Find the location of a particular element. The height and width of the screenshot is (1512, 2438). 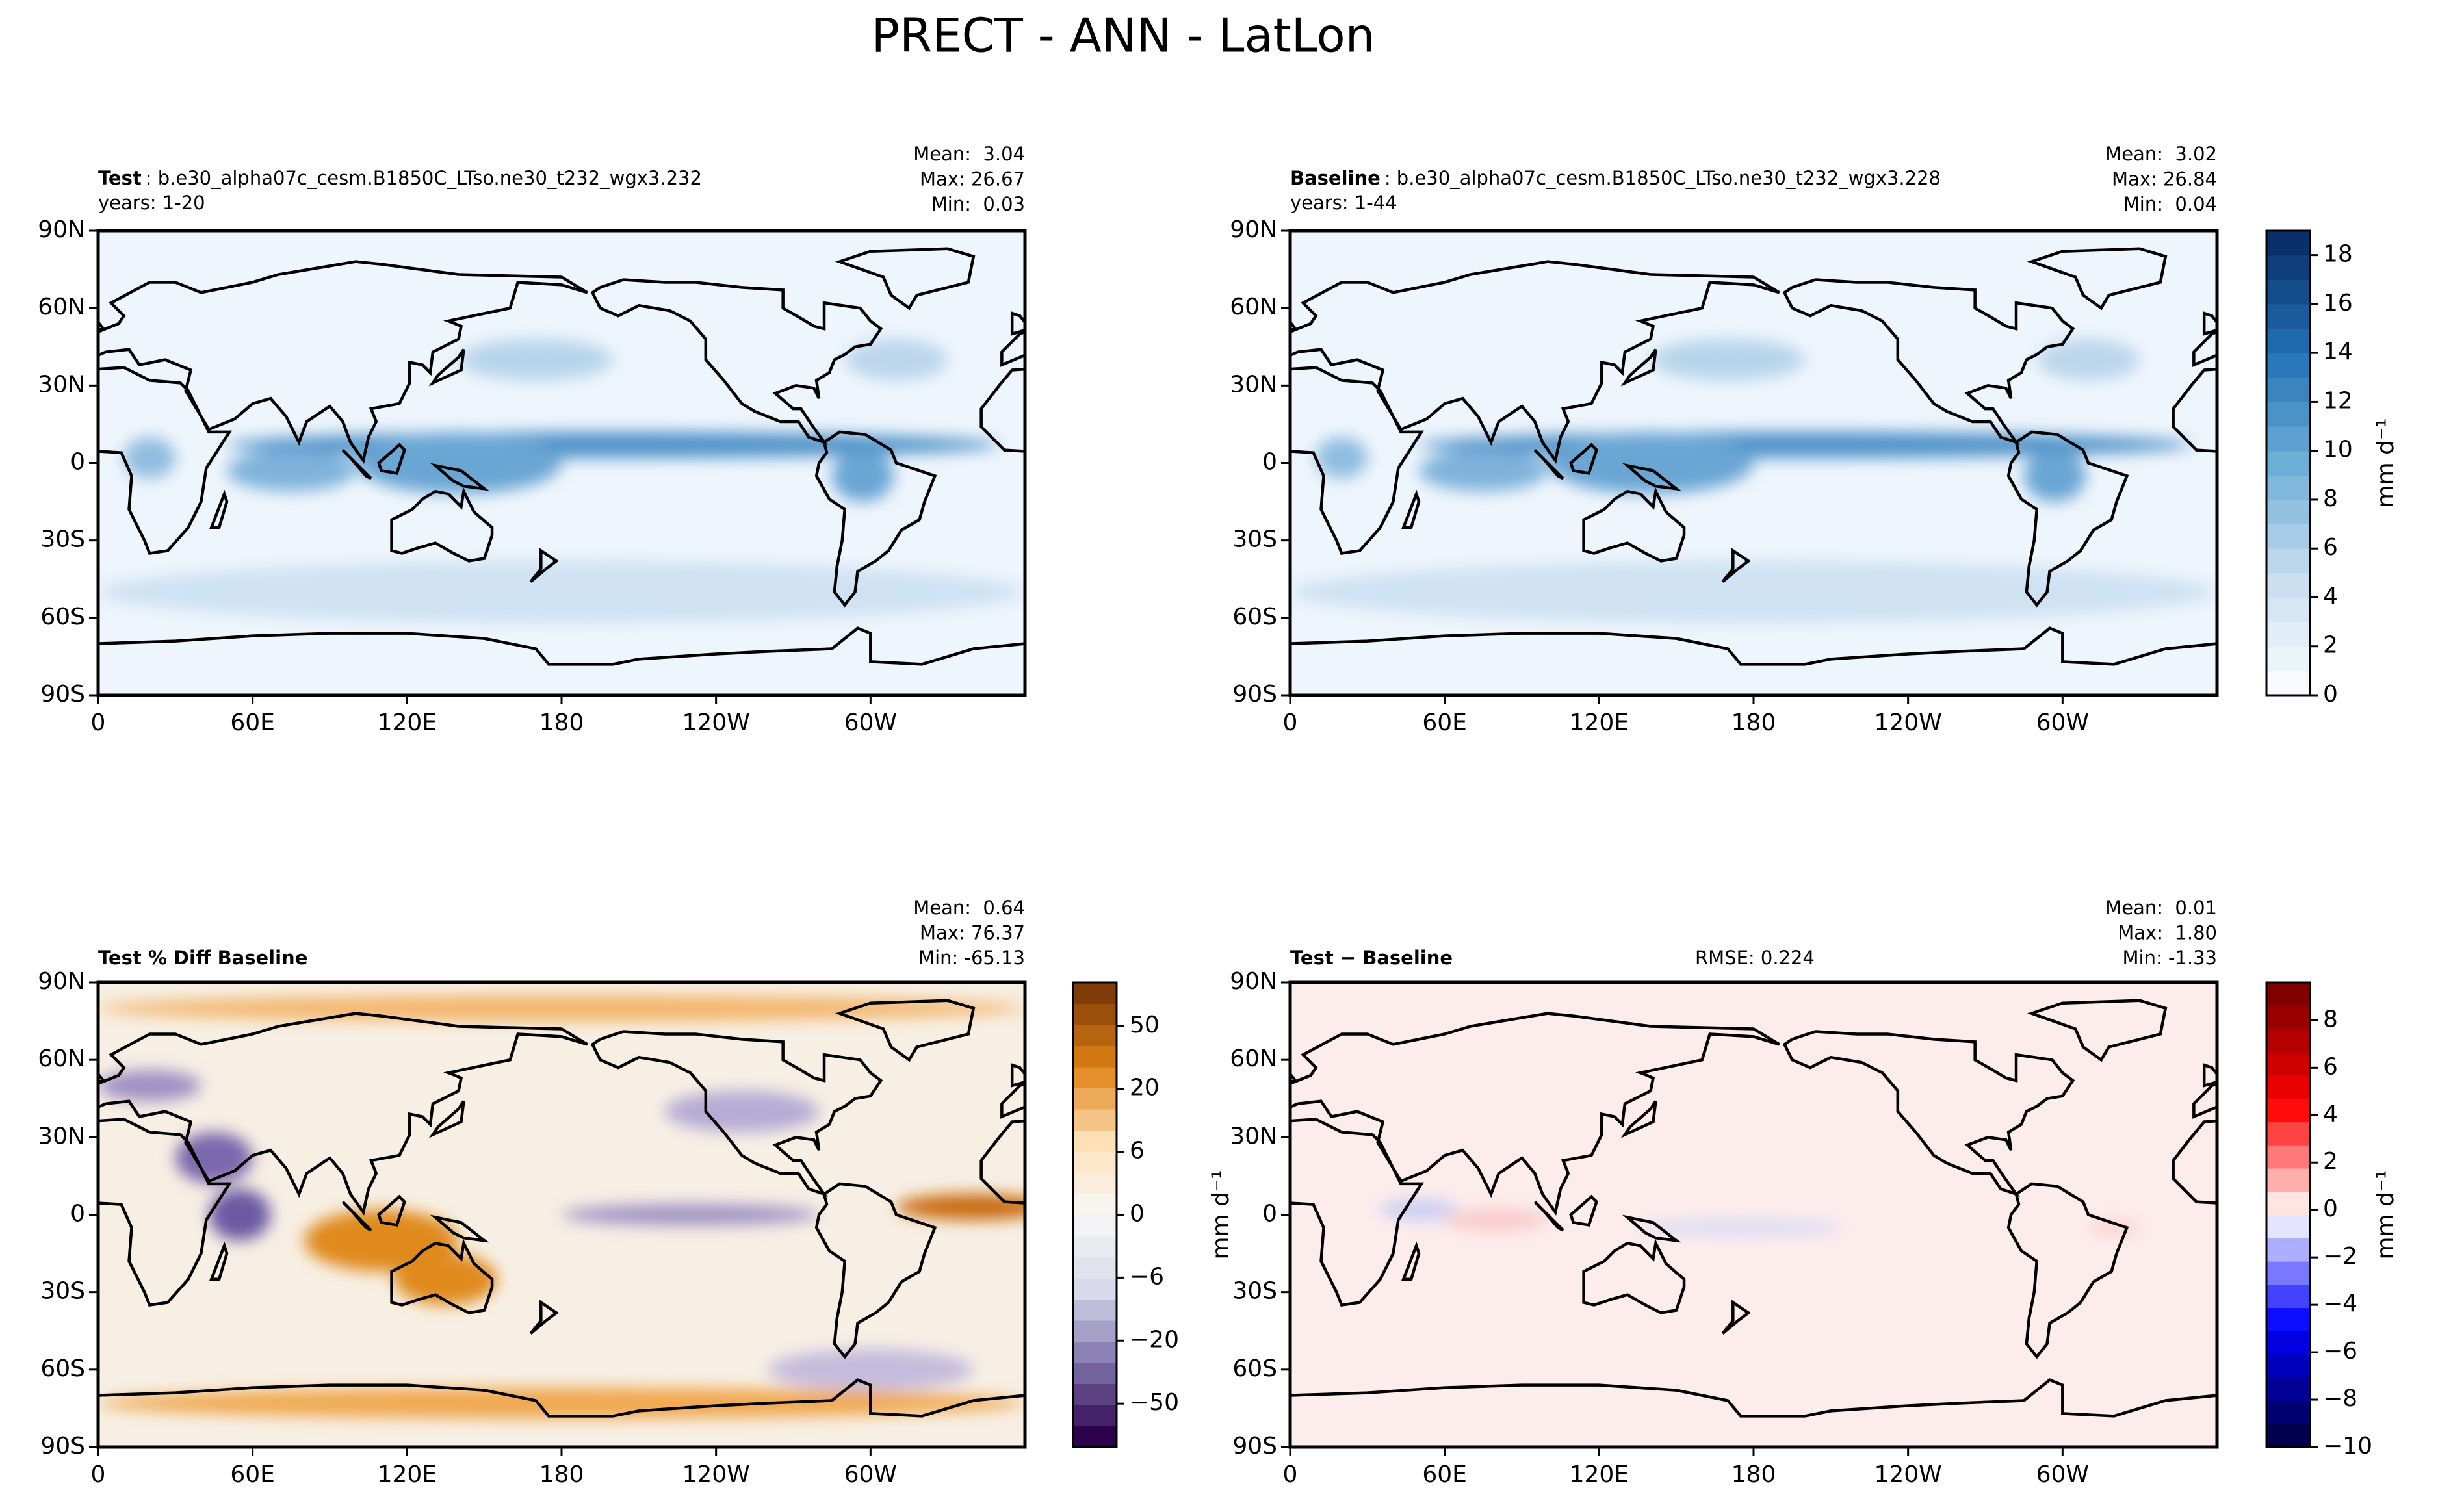

colorbar-tick-label: 16 is located at coordinates (2338, 303).